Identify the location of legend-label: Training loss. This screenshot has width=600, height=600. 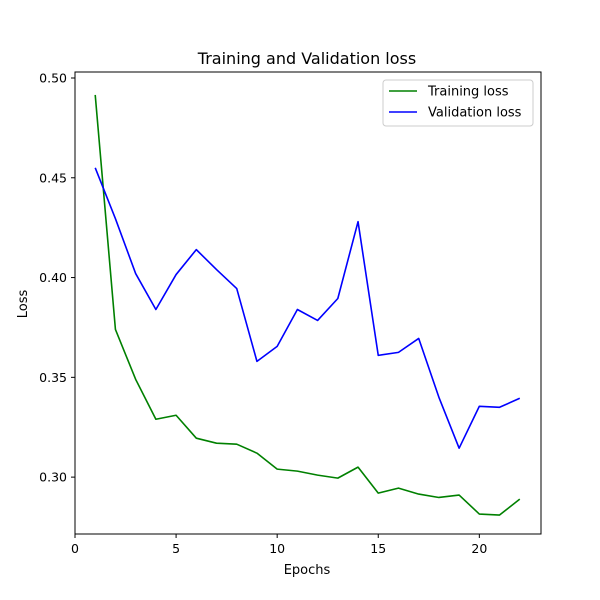
(468, 92).